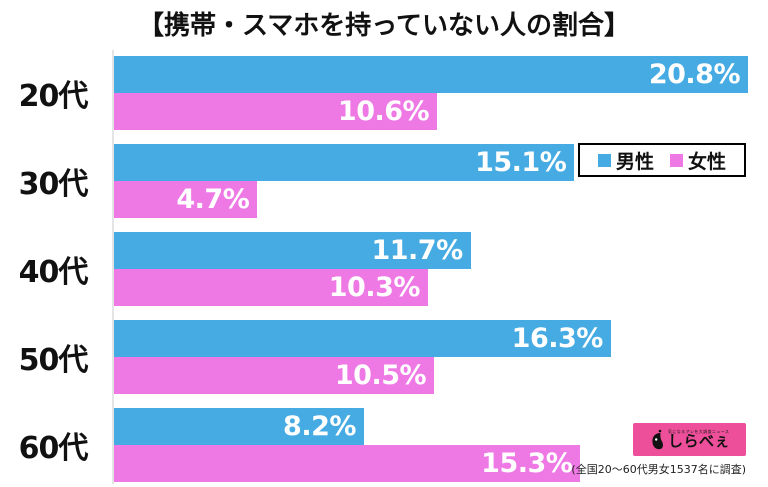 The width and height of the screenshot is (768, 487). What do you see at coordinates (521, 162) in the screenshot?
I see `bar-value-label: 15.1%` at bounding box center [521, 162].